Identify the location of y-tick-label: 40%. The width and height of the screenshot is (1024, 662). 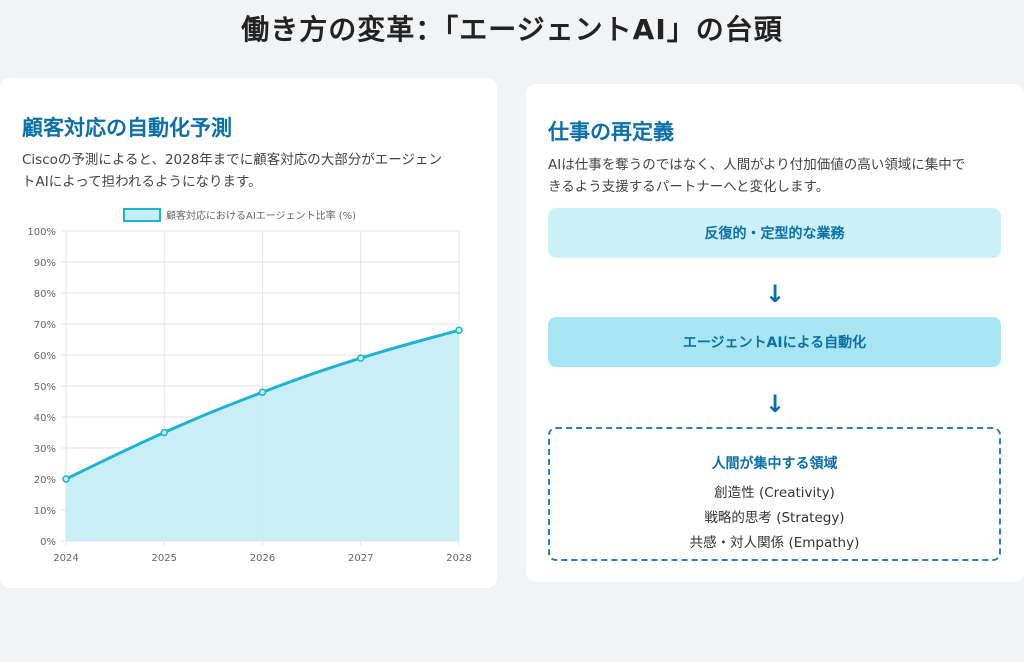
(45, 418).